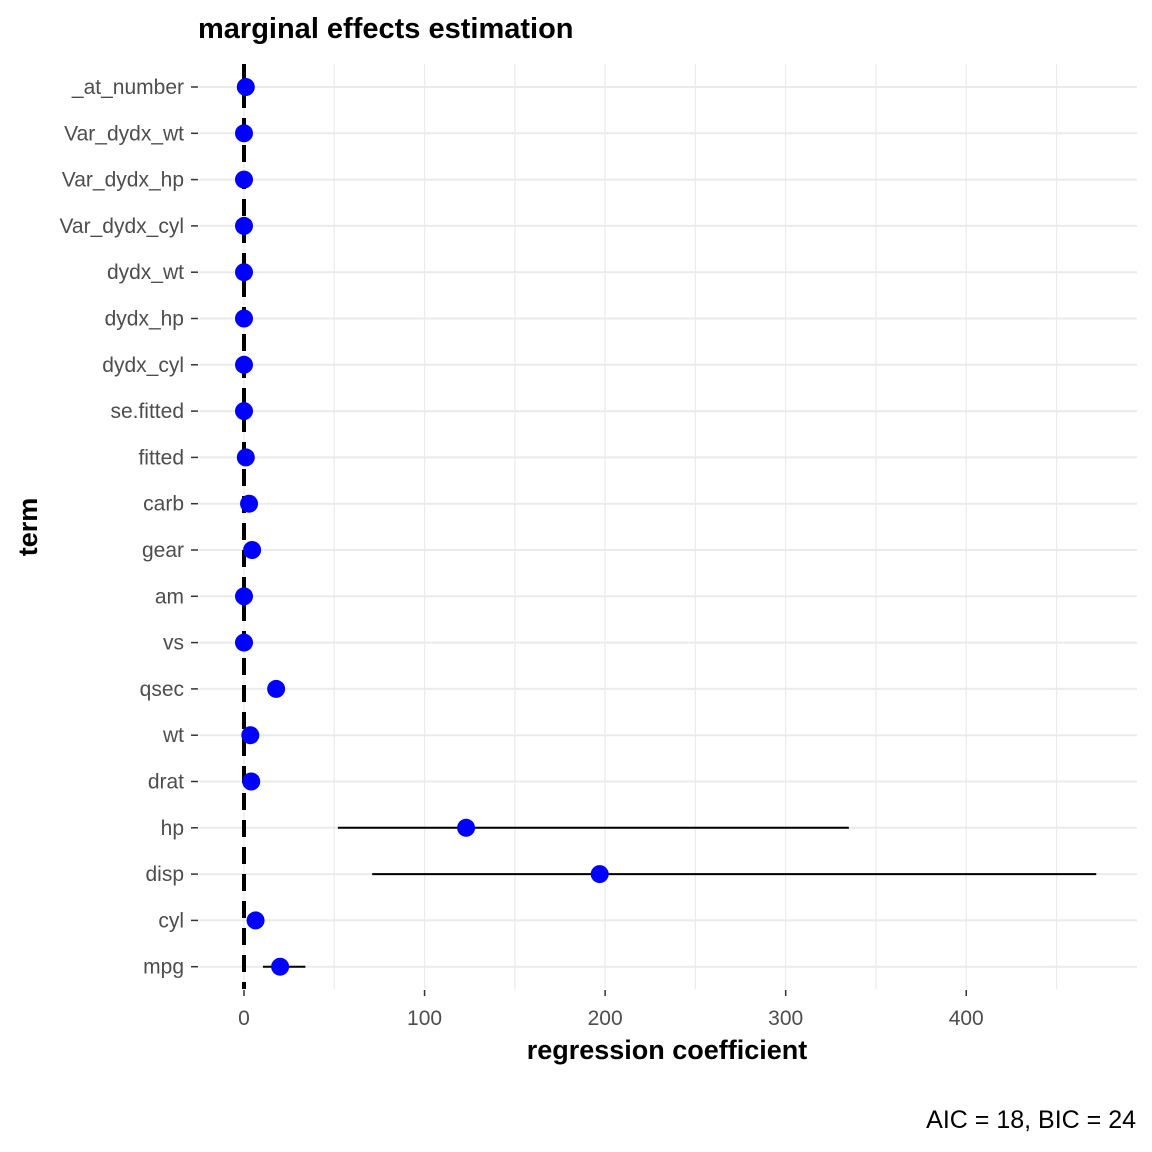 The image size is (1152, 1152). Describe the element at coordinates (785, 1018) in the screenshot. I see `x-tick-label: 300` at that location.